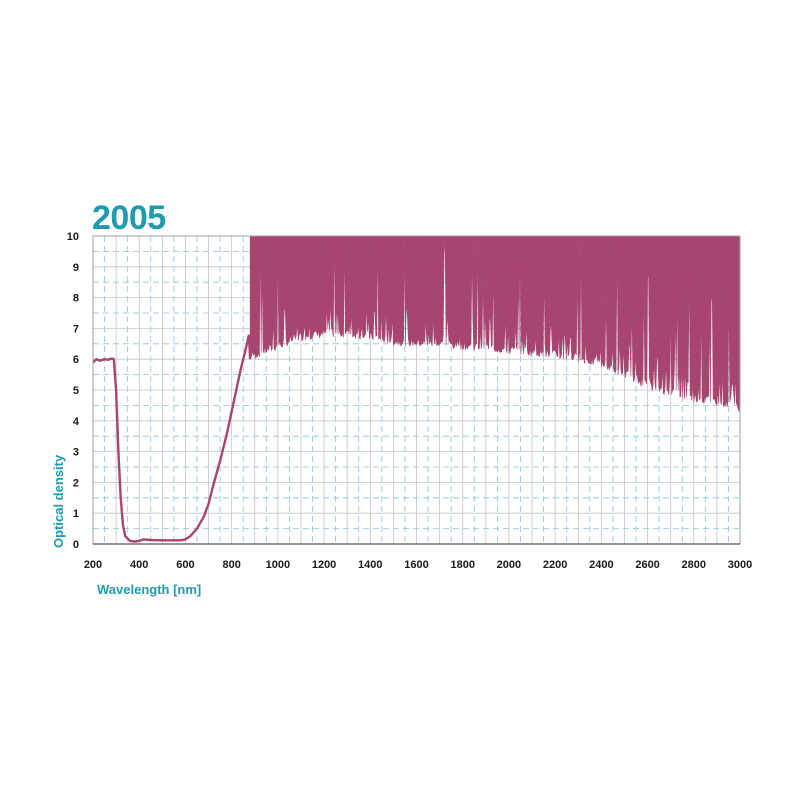 This screenshot has width=800, height=800. What do you see at coordinates (231, 565) in the screenshot?
I see `x-tick-label: 800` at bounding box center [231, 565].